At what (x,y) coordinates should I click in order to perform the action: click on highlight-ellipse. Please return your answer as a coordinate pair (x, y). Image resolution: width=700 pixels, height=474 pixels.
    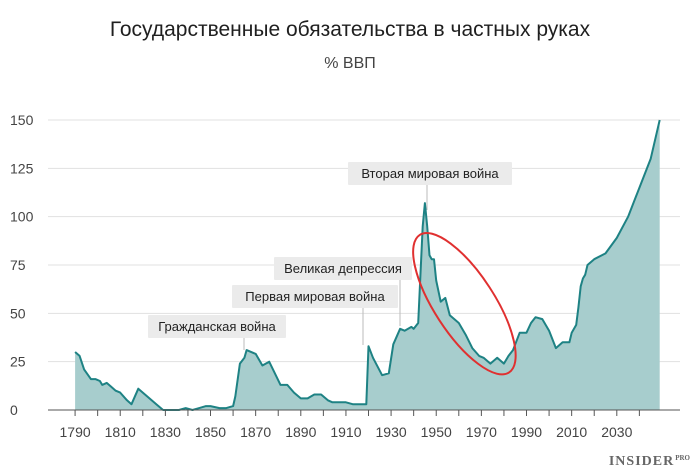
    Looking at the image, I should click on (464, 304).